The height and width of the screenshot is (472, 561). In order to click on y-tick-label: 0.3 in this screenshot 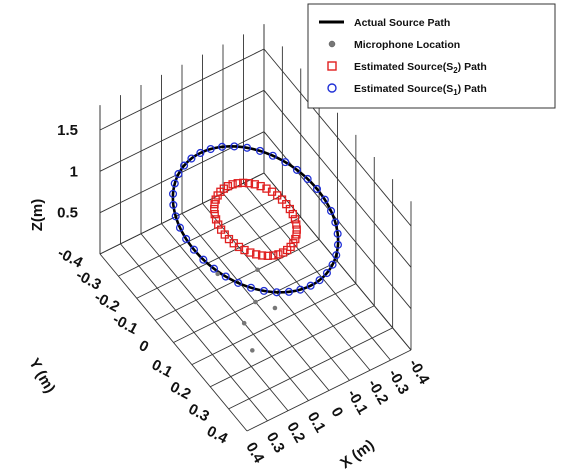, I will do `click(199, 413)`.